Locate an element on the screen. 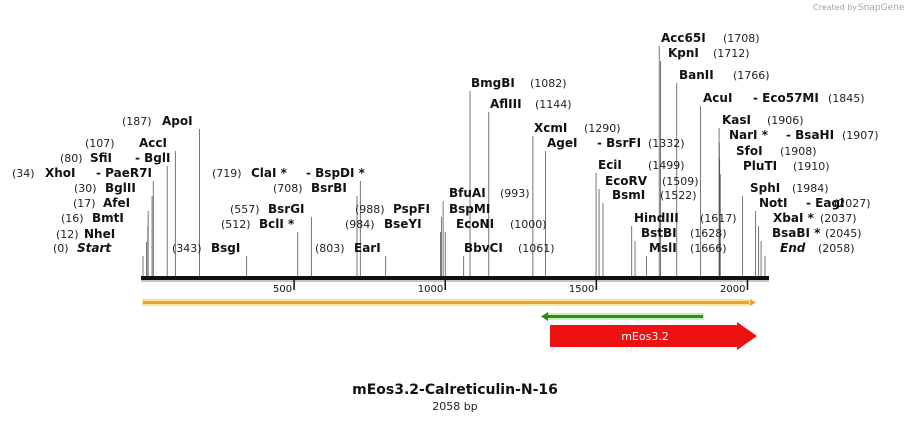 The width and height of the screenshot is (911, 421). enzyme-position-pluti: (1910) is located at coordinates (811, 166).